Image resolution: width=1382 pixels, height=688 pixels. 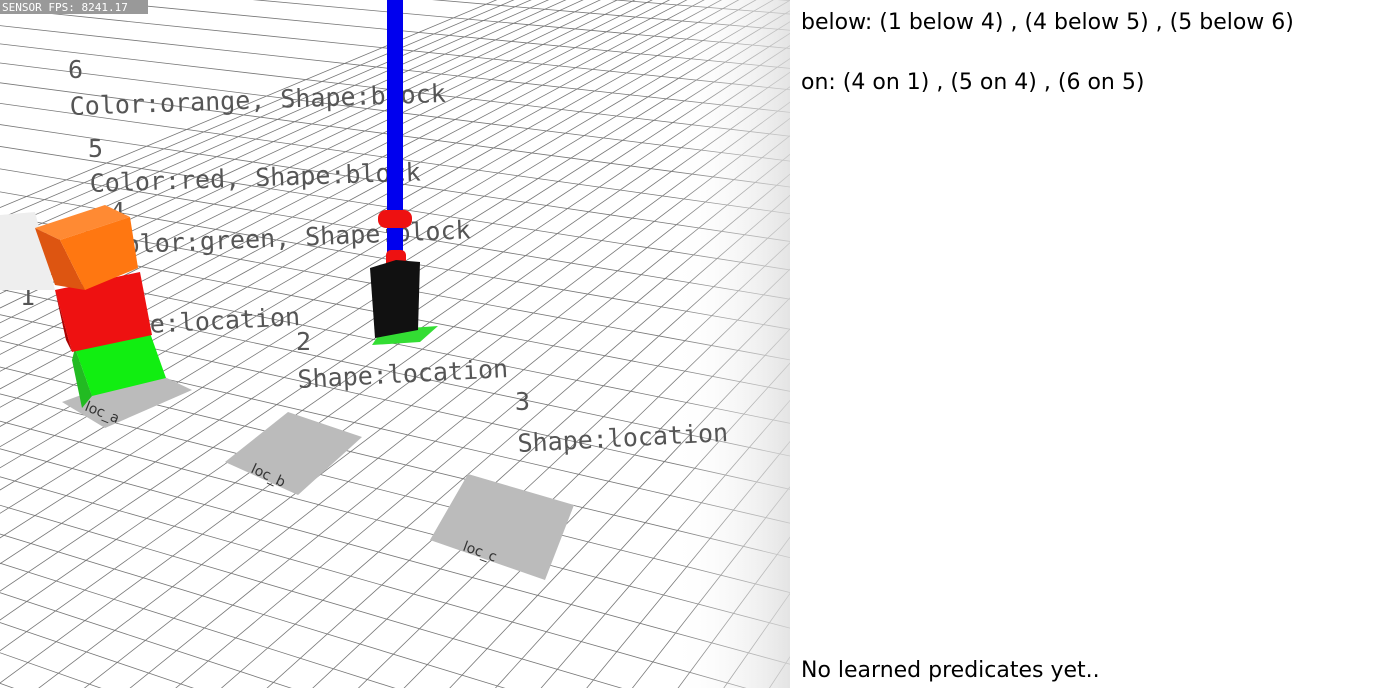 I want to click on status-text: No learned predicates yet.., so click(x=950, y=670).